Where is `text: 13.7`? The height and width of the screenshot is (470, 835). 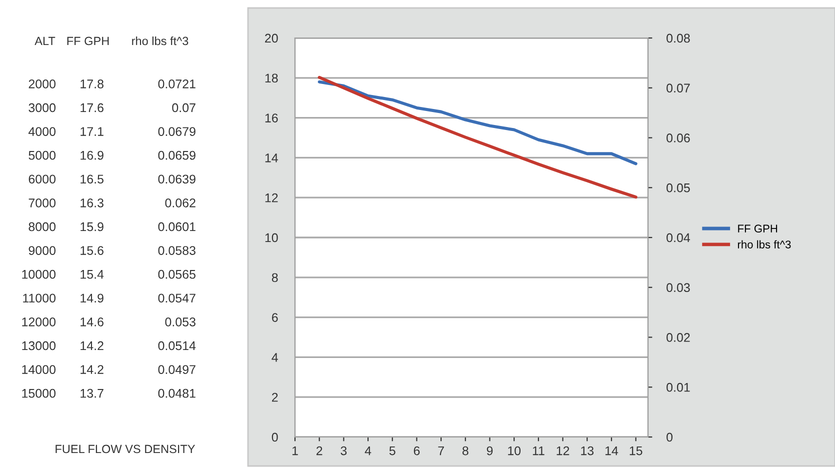 text: 13.7 is located at coordinates (92, 393).